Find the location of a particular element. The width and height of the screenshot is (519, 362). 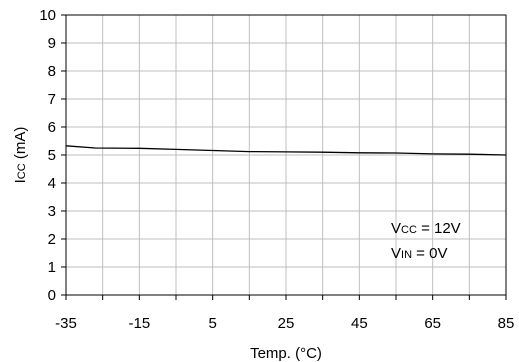

y-tick-label: 4 is located at coordinates (52, 183).